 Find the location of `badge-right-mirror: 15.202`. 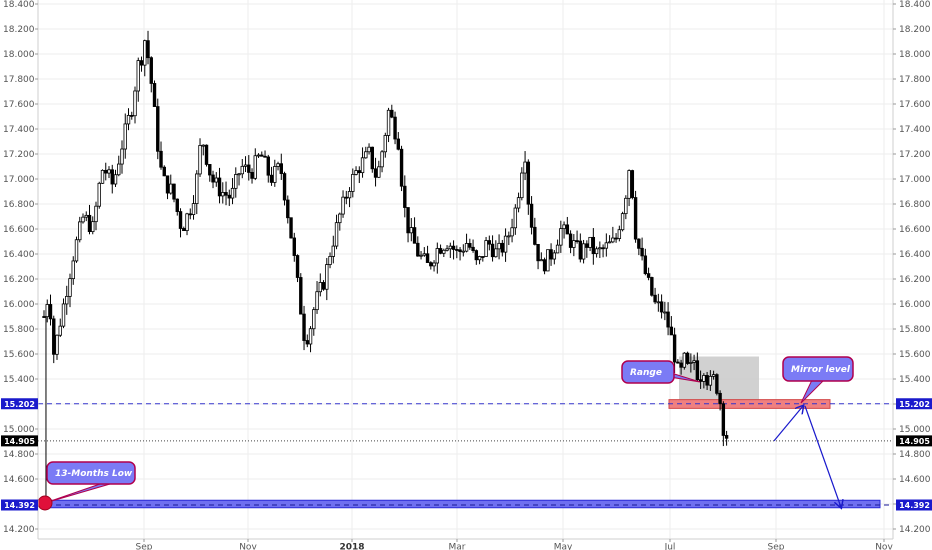

badge-right-mirror: 15.202 is located at coordinates (914, 404).